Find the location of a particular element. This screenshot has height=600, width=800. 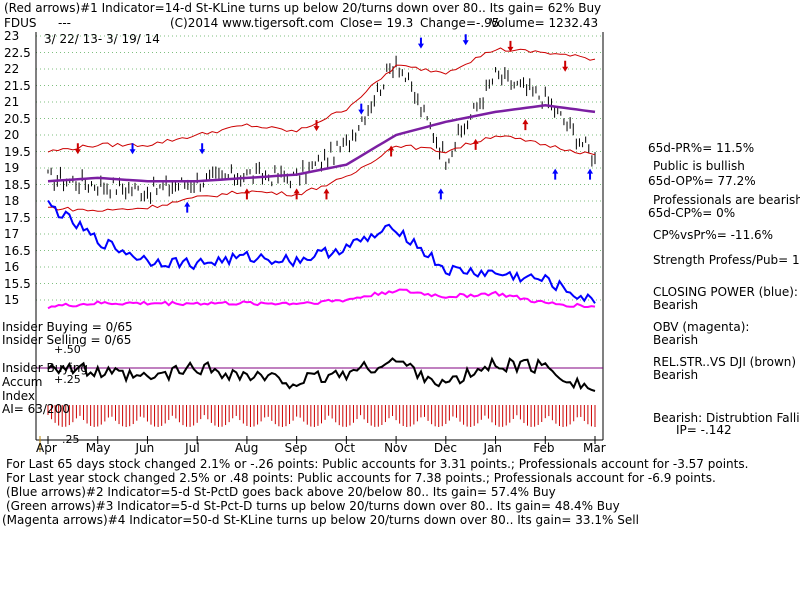

month-label: Feb is located at coordinates (544, 448).